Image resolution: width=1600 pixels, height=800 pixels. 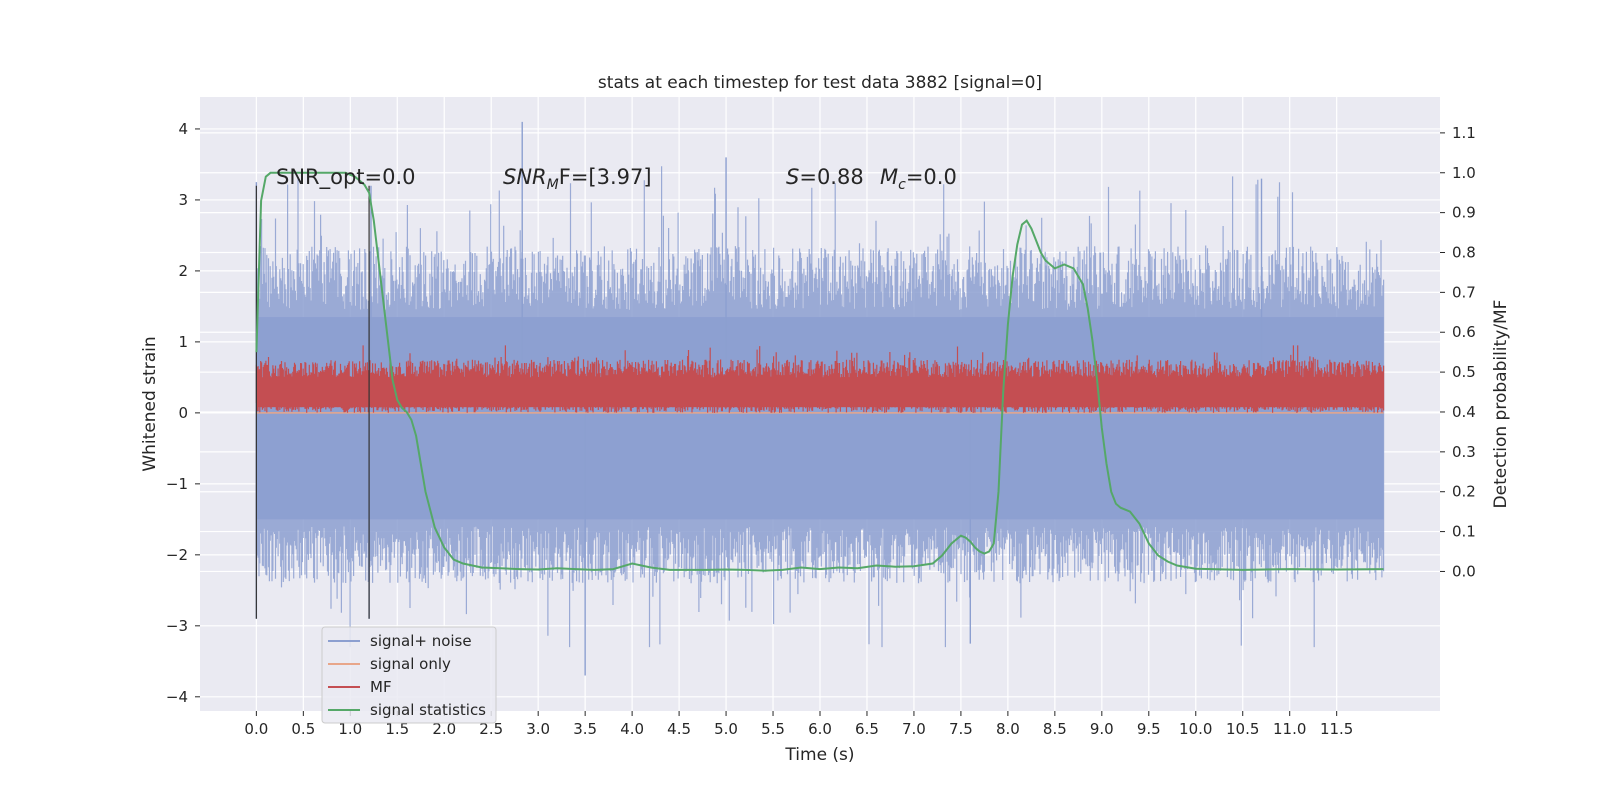 I want to click on x-tick-label: 4.5, so click(x=679, y=729).